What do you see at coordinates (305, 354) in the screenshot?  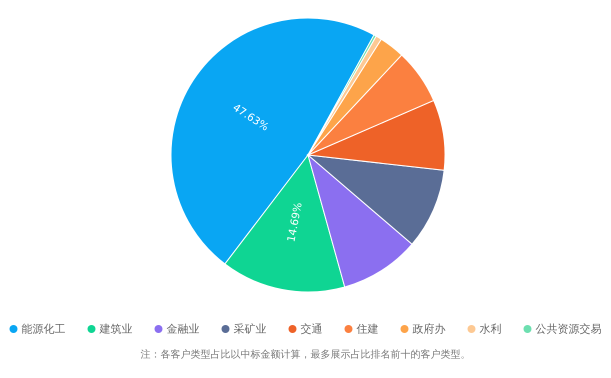 I see `text: 注：各客户类型占比以中标金额计算，最多展示占比排名前十的客户类型。` at bounding box center [305, 354].